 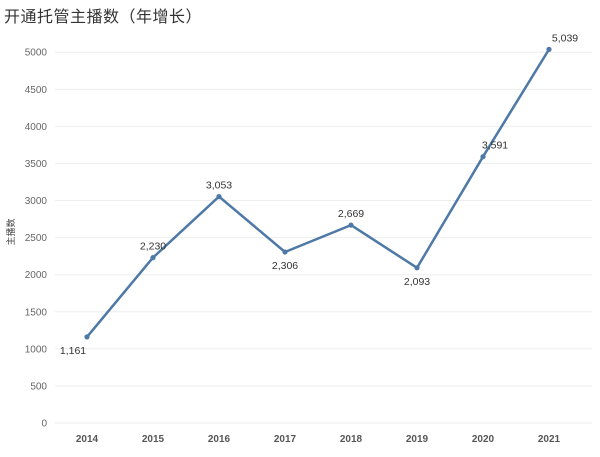 What do you see at coordinates (417, 282) in the screenshot?
I see `data-label: 2,093` at bounding box center [417, 282].